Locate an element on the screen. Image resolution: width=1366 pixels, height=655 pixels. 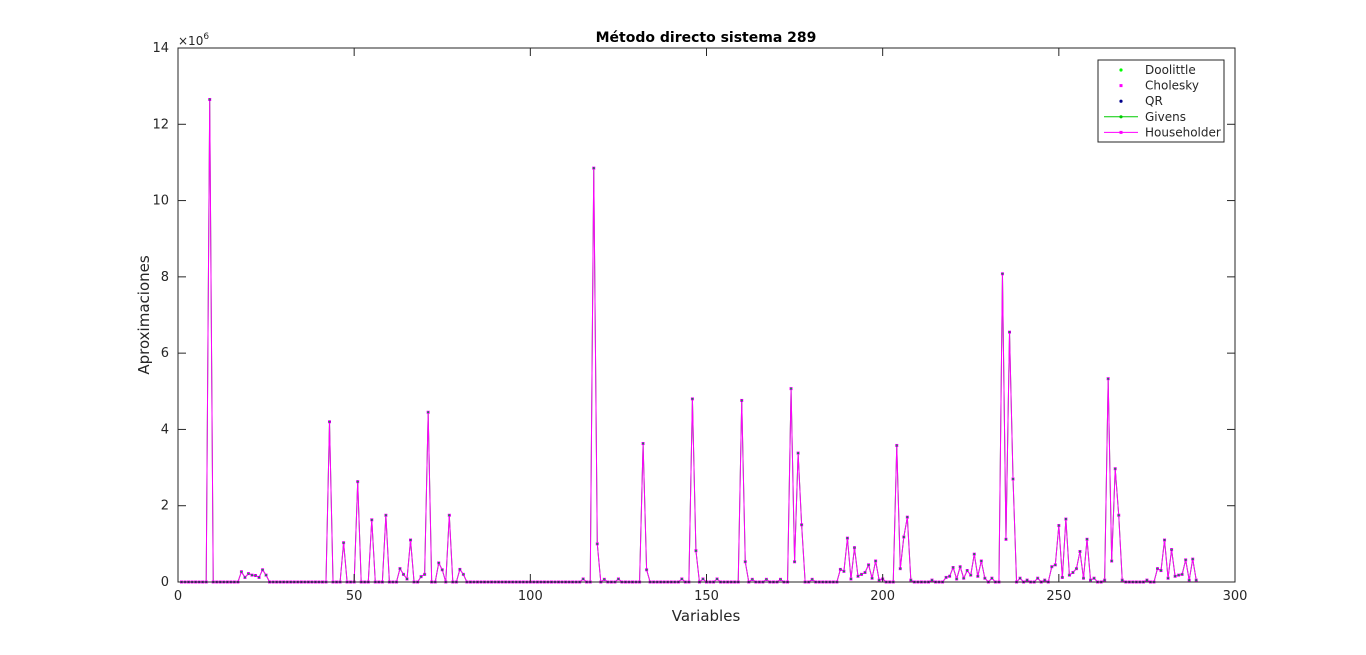
y-axis-label: Aproximaciones is located at coordinates (144, 315).